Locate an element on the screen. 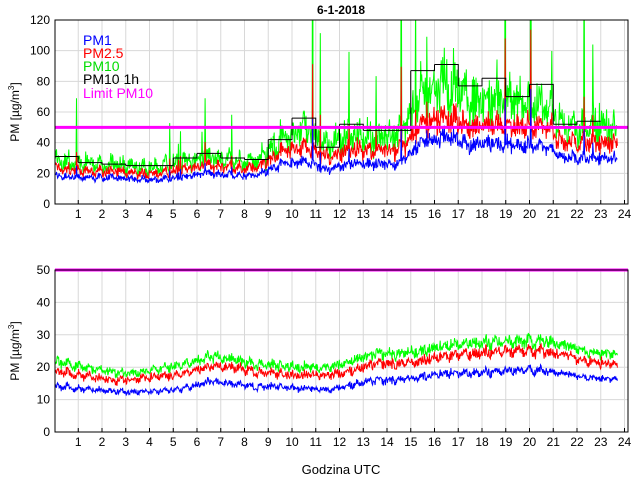 The height and width of the screenshot is (485, 640). legend-limit-pm10: Limit PM10 is located at coordinates (118, 93).